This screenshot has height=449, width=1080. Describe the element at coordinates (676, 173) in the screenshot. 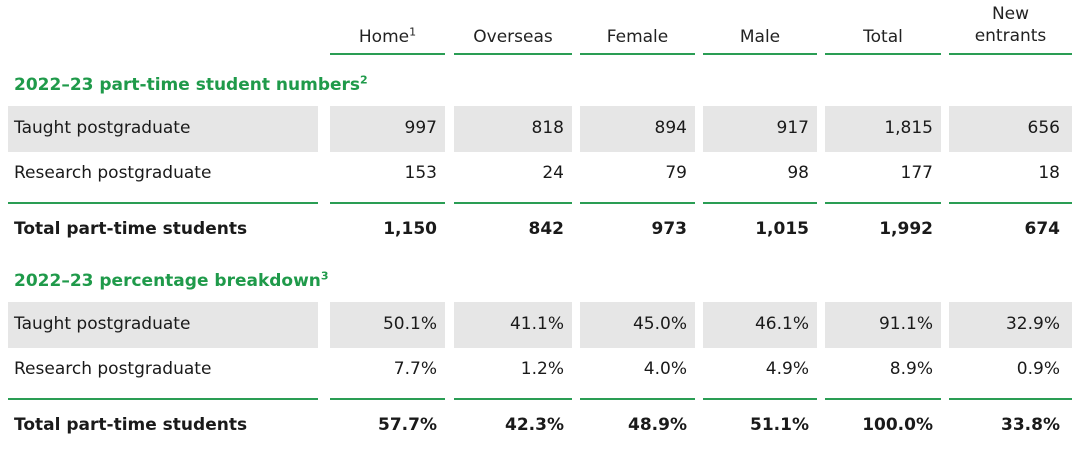

I see `cell-female: 79` at that location.